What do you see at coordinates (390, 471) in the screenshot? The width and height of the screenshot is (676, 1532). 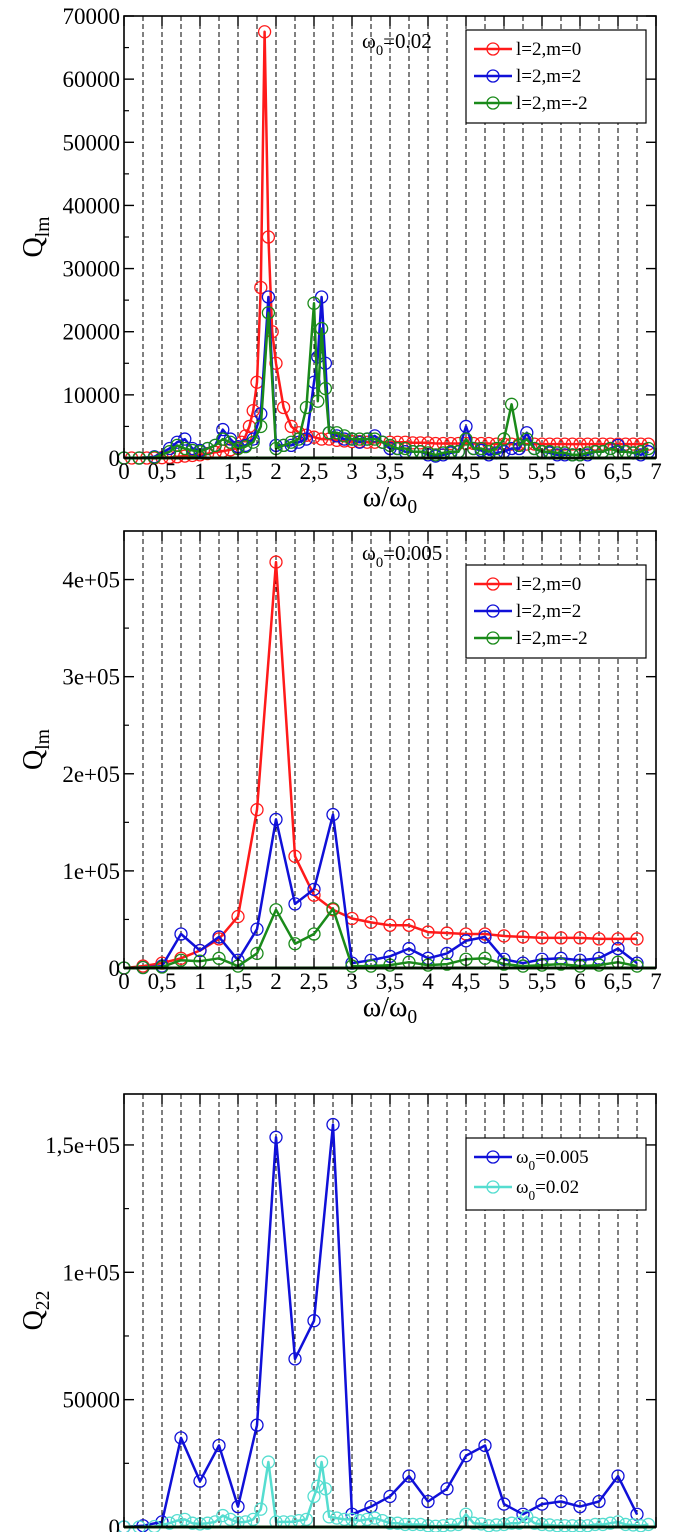 I see `x-tick-label: 3,5` at bounding box center [390, 471].